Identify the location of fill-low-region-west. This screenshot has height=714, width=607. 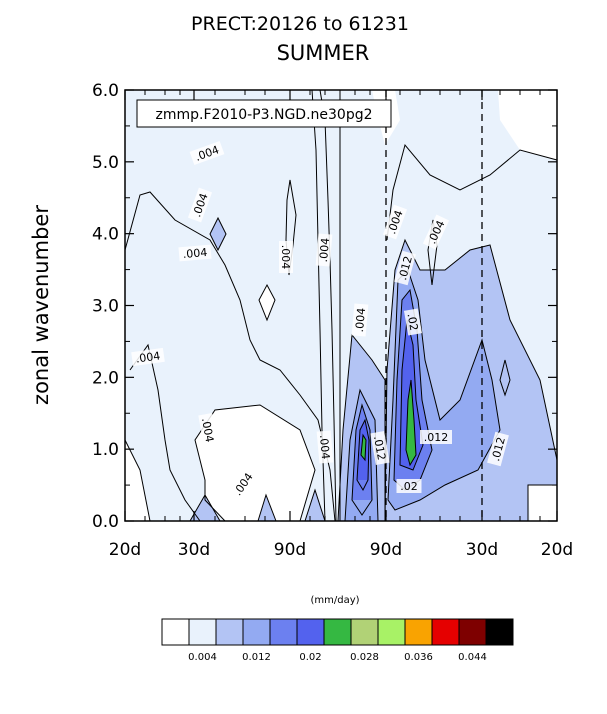
(137, 480).